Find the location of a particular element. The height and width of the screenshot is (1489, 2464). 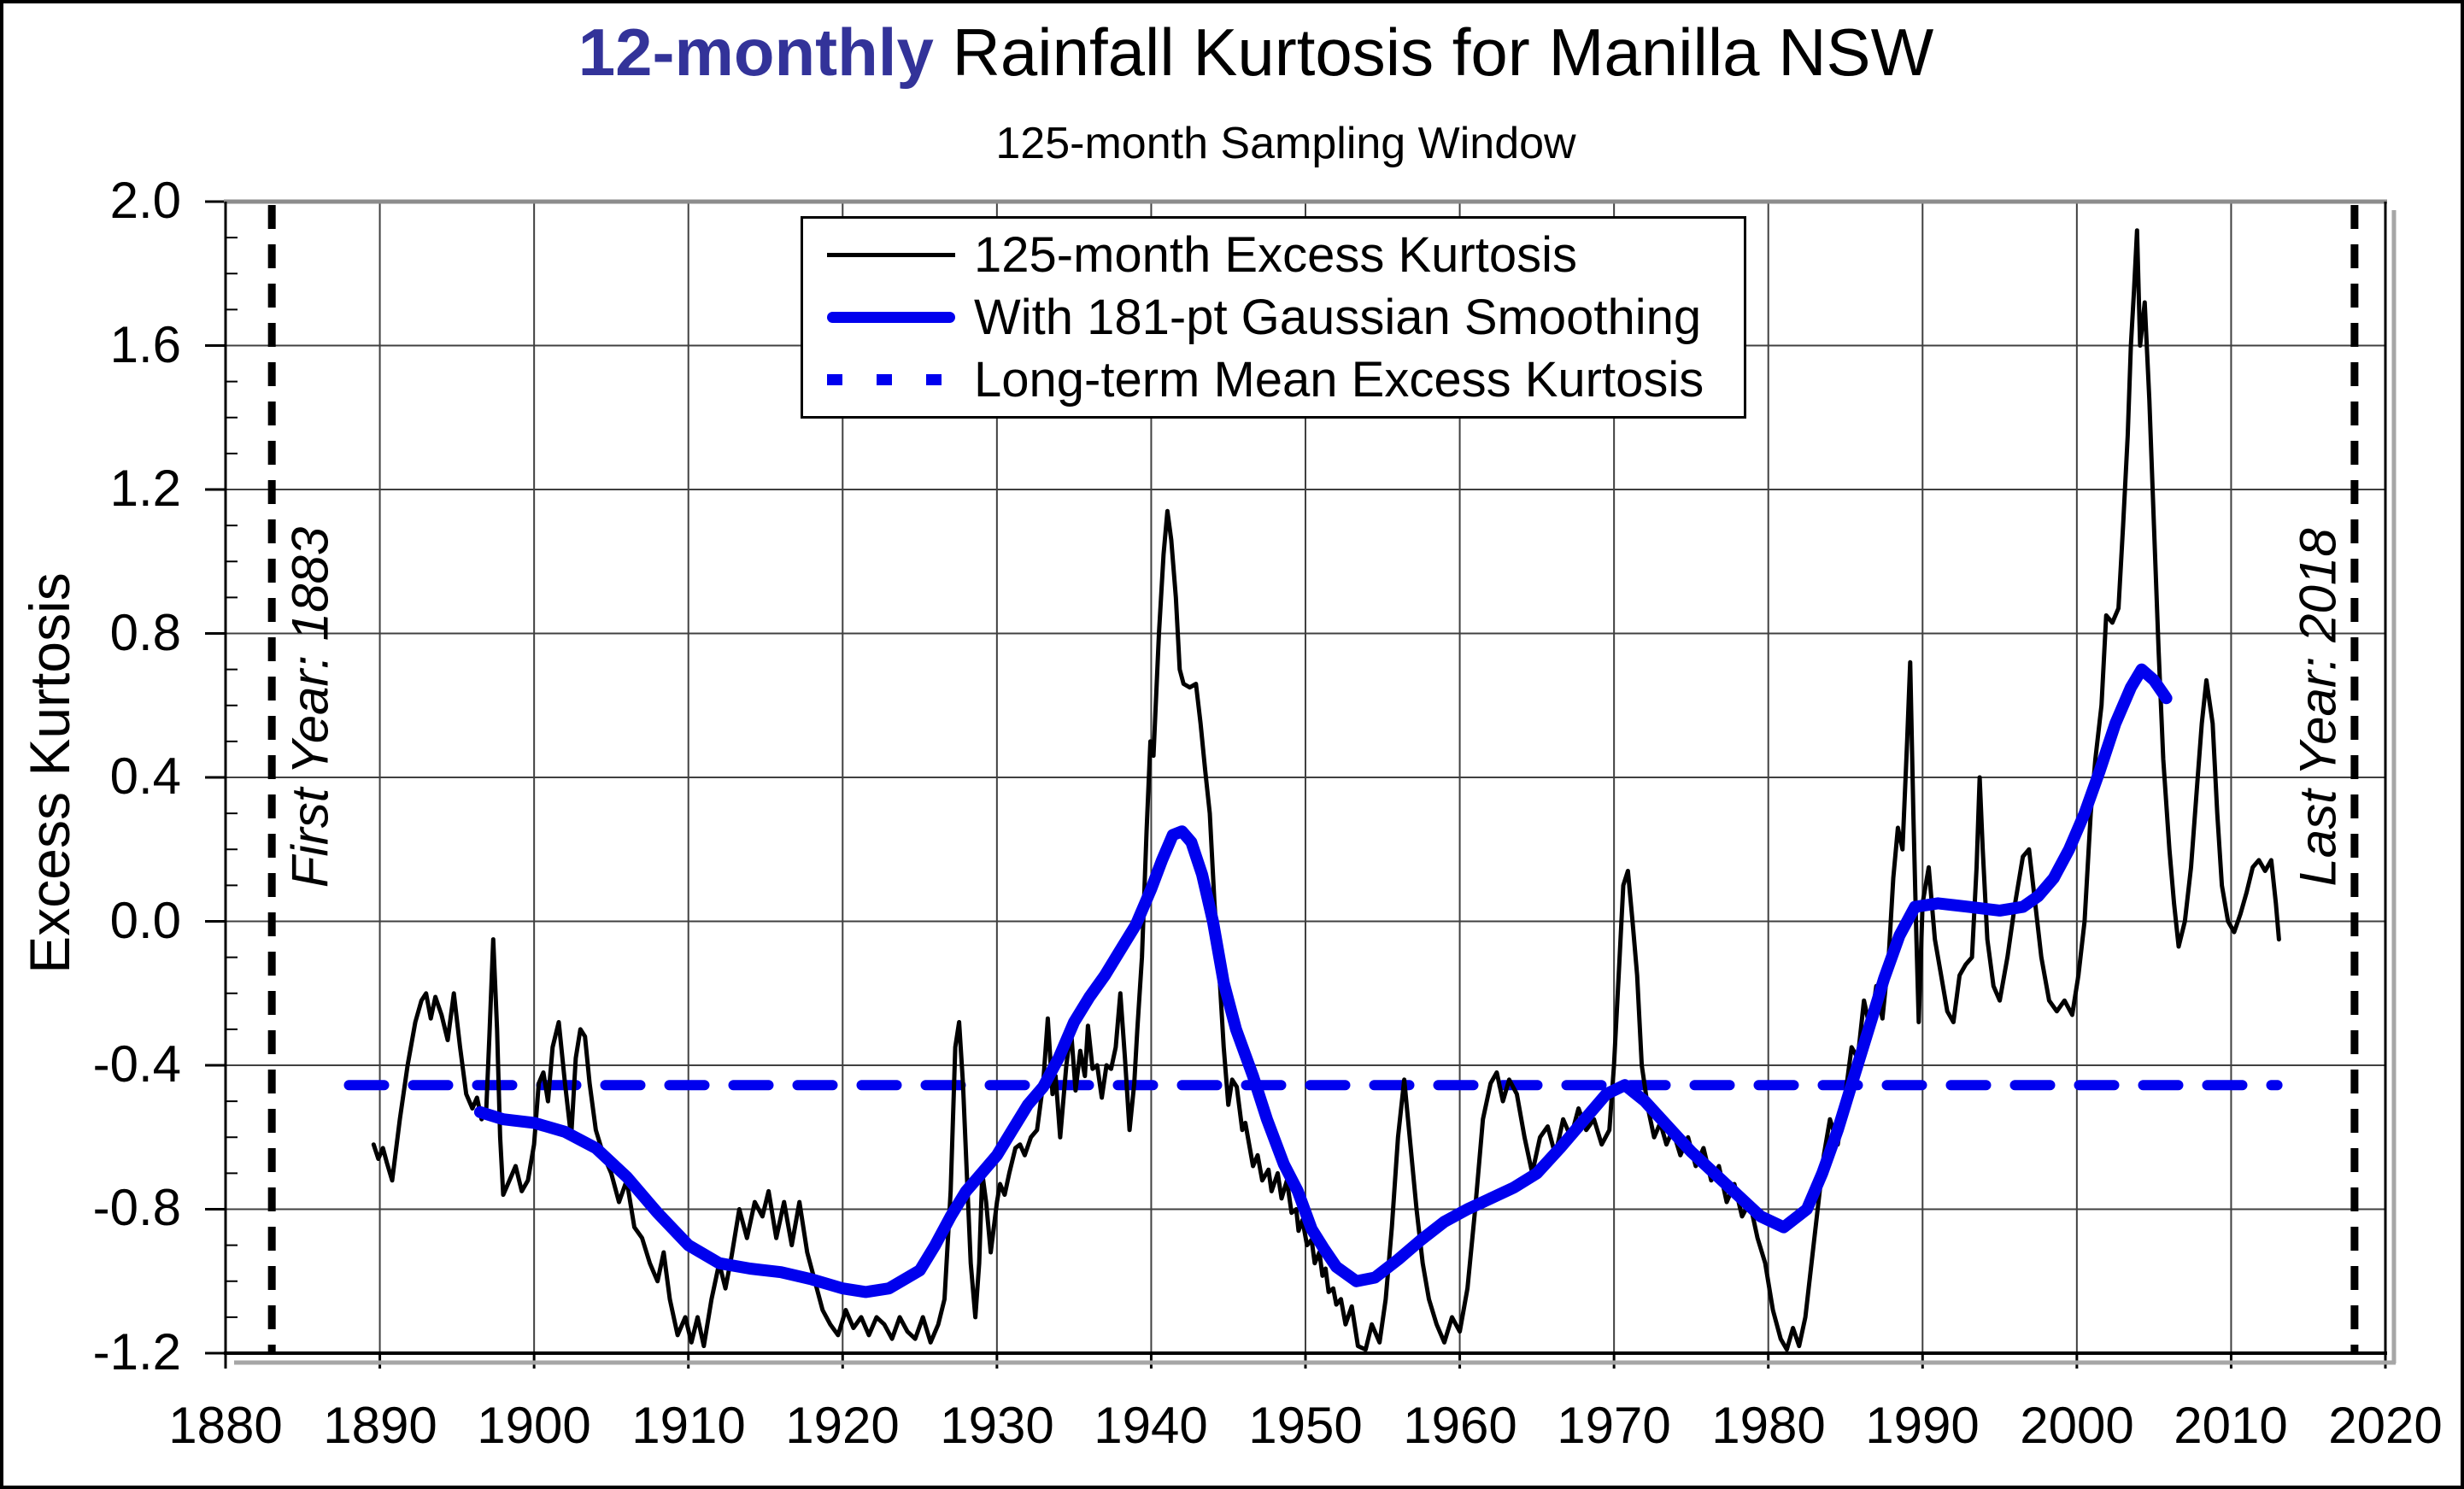

x-tick-label: 1960 is located at coordinates (1460, 1425).